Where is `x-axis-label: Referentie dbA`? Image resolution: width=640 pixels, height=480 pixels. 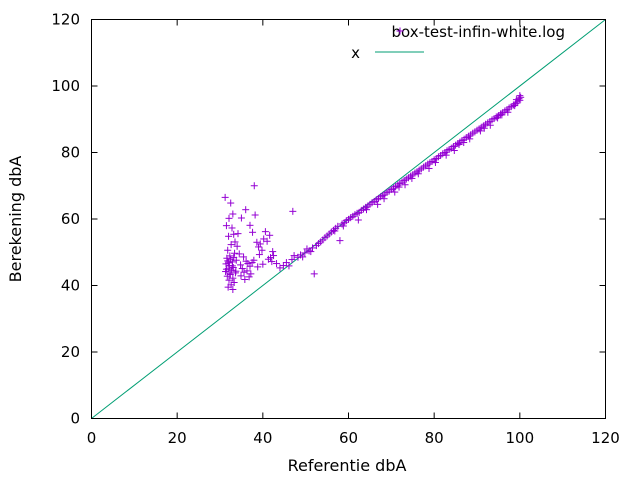
x-axis-label: Referentie dbA is located at coordinates (347, 465).